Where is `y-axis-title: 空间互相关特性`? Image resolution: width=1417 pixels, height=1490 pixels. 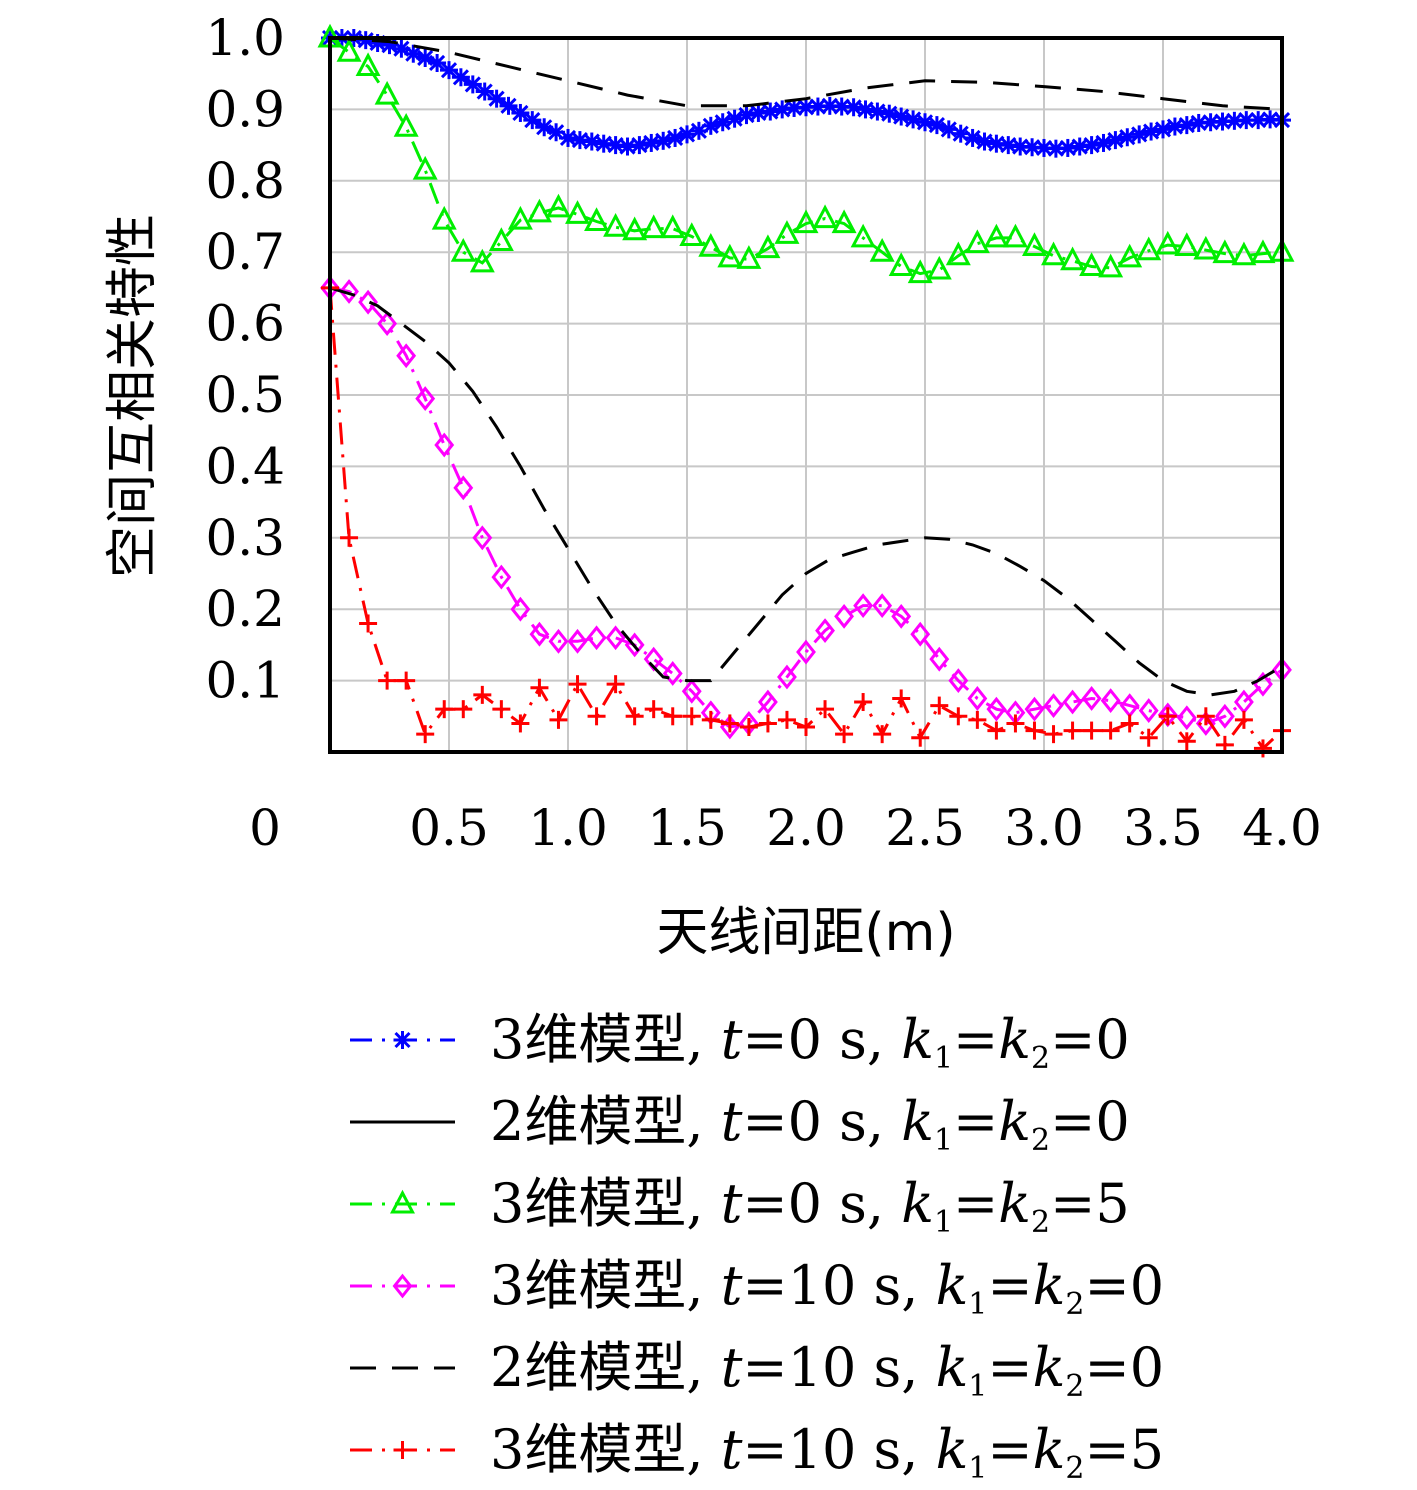 y-axis-title: 空间互相关特性 is located at coordinates (133, 396).